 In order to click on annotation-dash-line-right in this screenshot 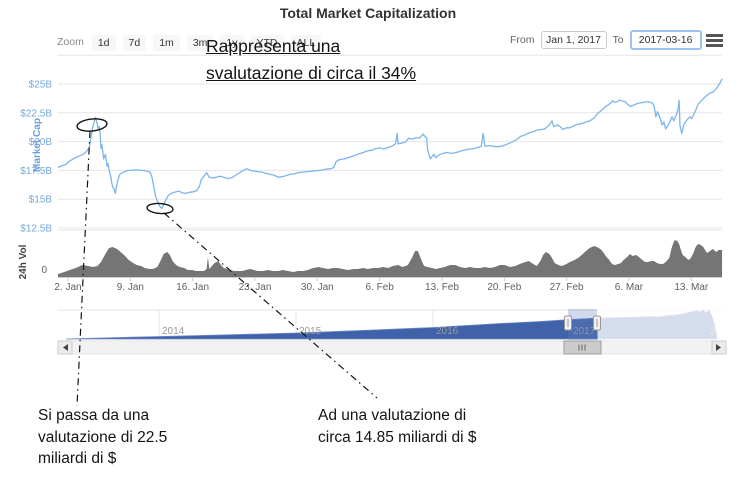, I will do `click(270, 305)`.